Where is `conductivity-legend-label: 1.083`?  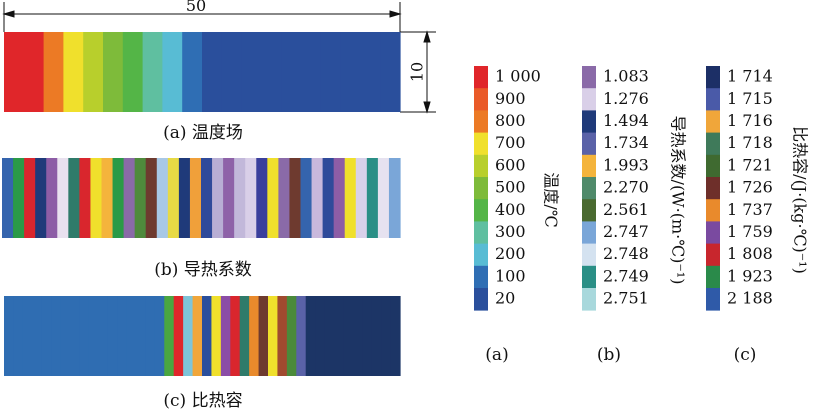
conductivity-legend-label: 1.083 is located at coordinates (626, 76).